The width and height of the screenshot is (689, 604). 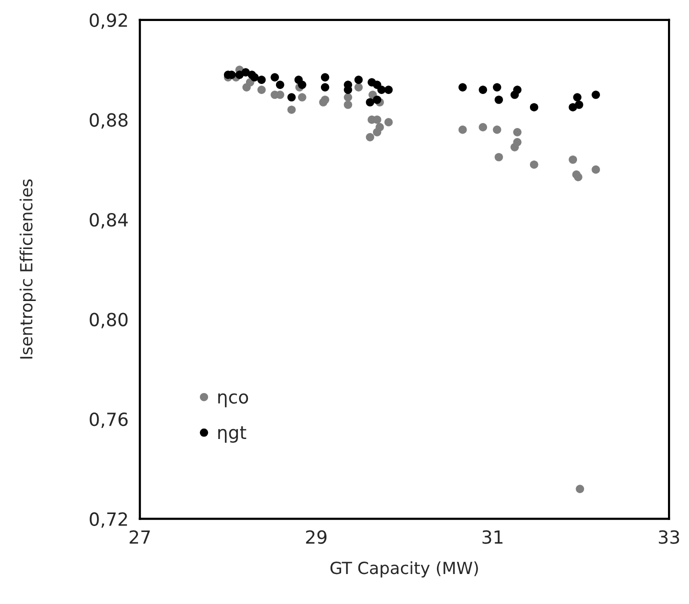 I want to click on legend-label: ηgt, so click(x=232, y=434).